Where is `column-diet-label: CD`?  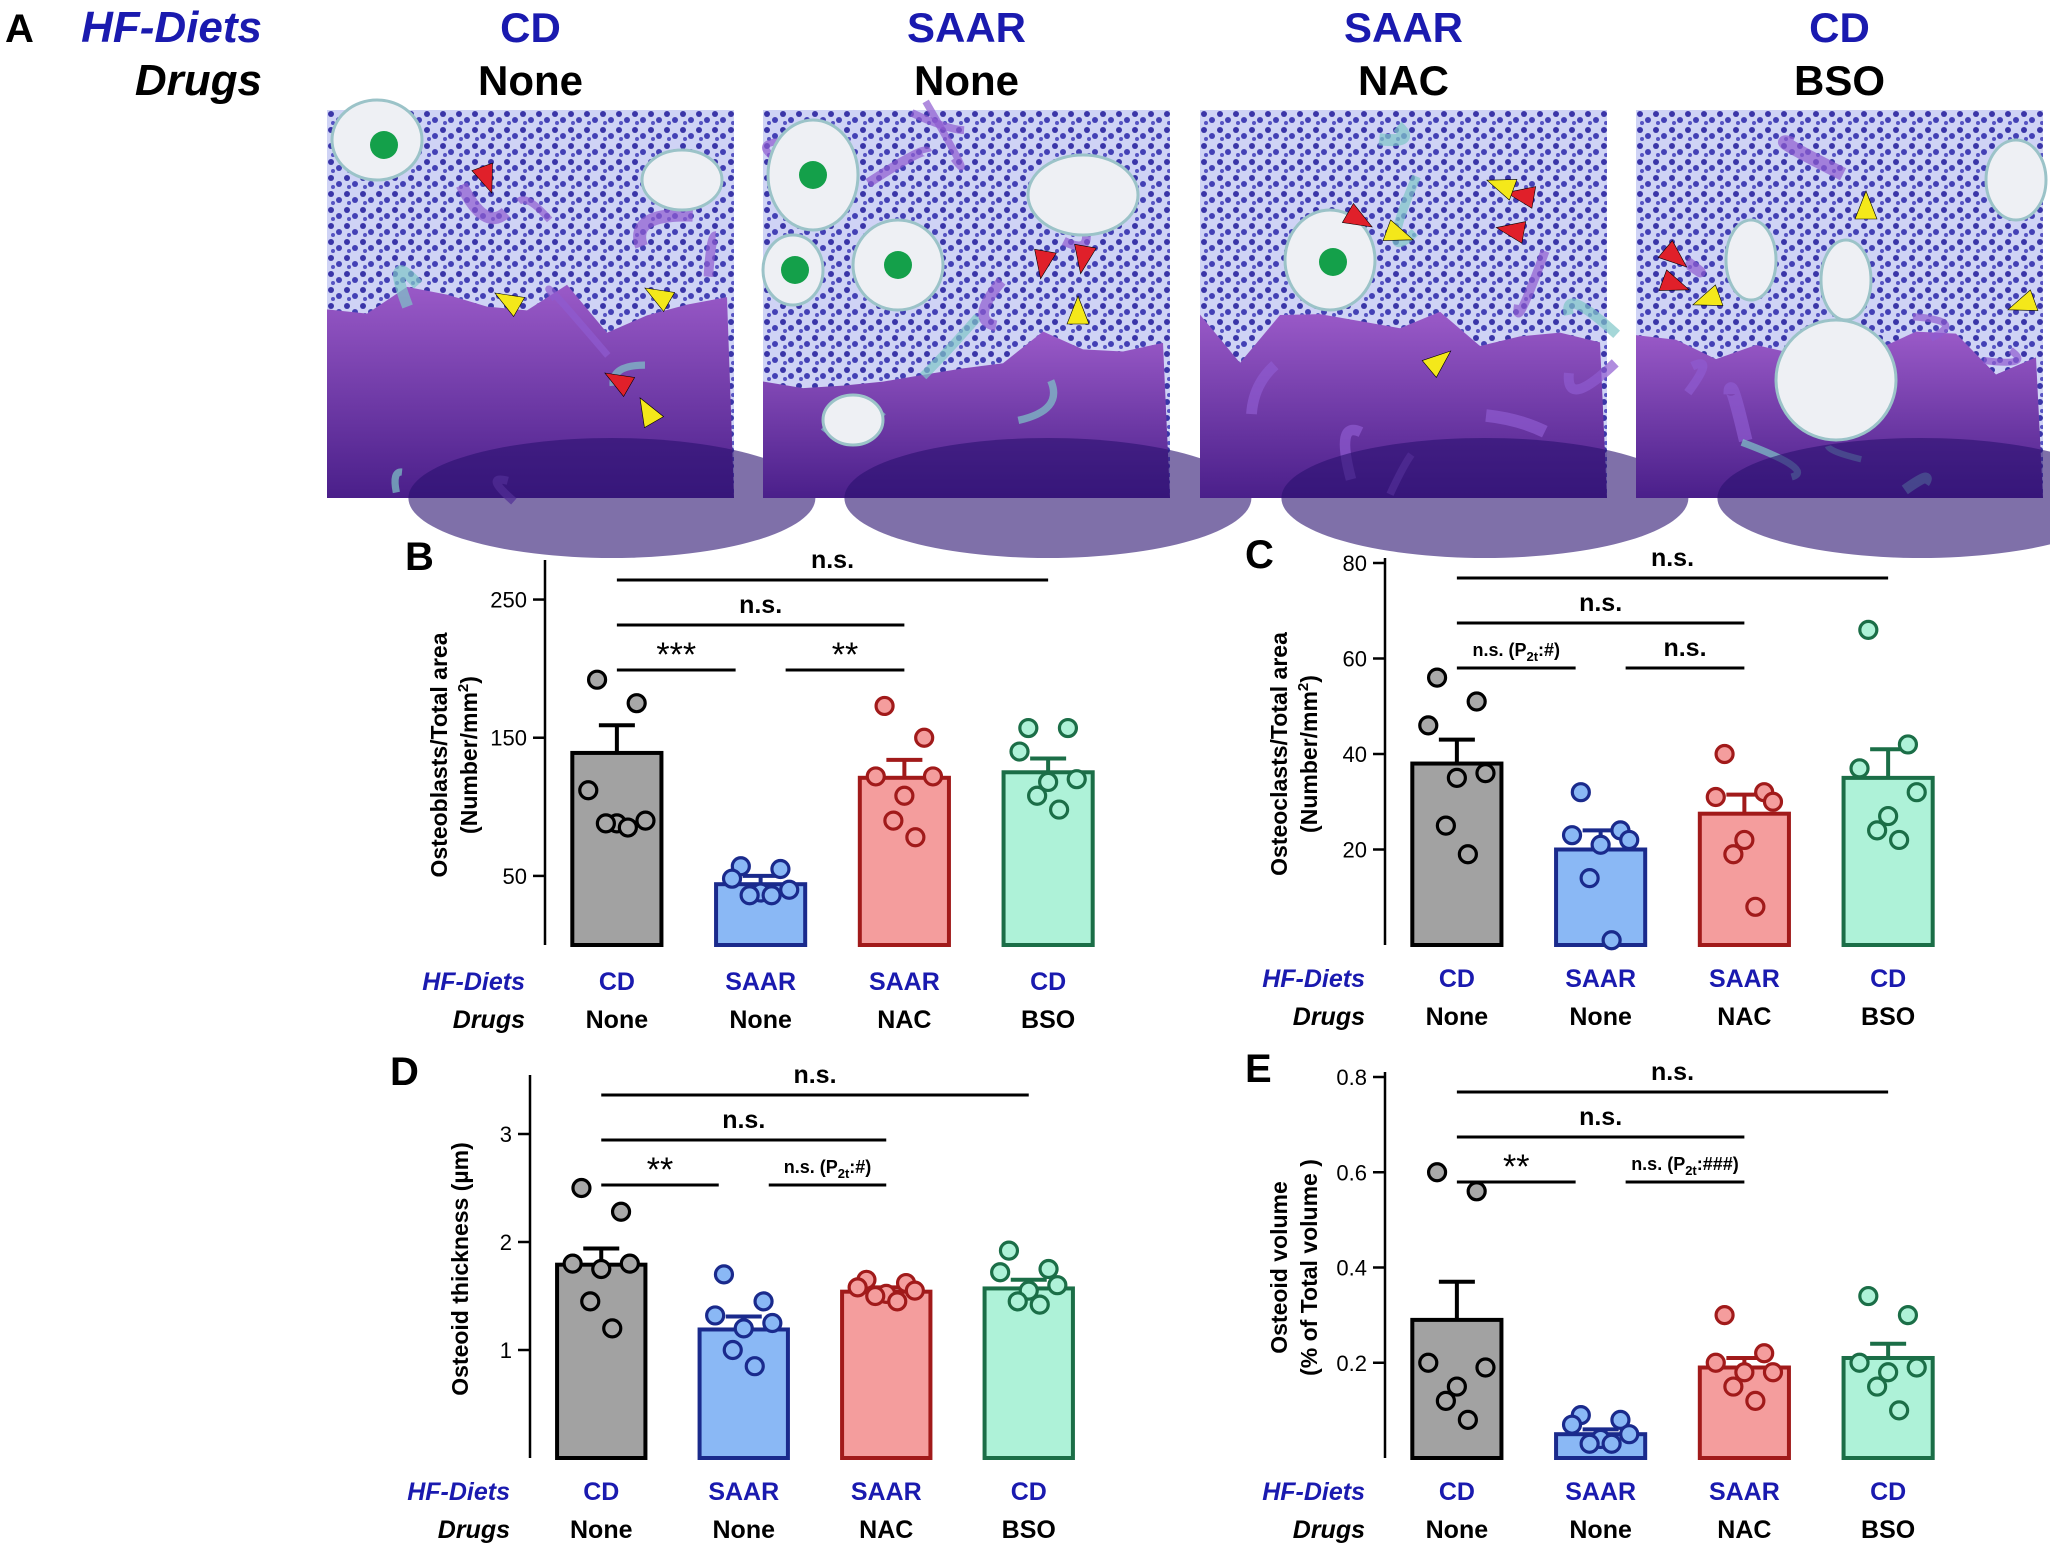
column-diet-label: CD is located at coordinates (530, 27).